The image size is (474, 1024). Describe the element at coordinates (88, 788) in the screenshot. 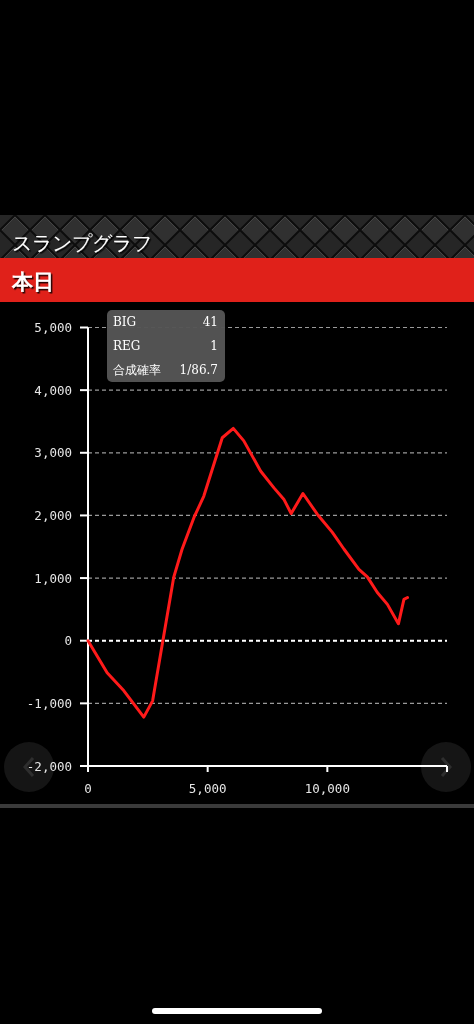

I see `x-tick-label: 0` at that location.